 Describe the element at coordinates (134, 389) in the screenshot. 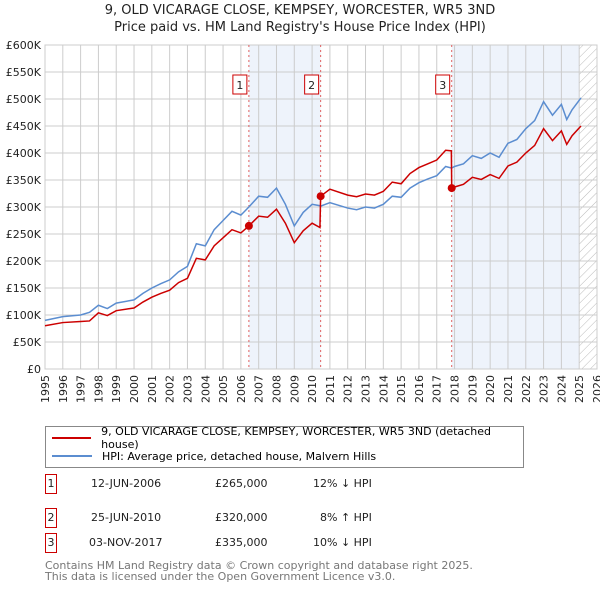

I see `x-tick-label: 2000` at that location.